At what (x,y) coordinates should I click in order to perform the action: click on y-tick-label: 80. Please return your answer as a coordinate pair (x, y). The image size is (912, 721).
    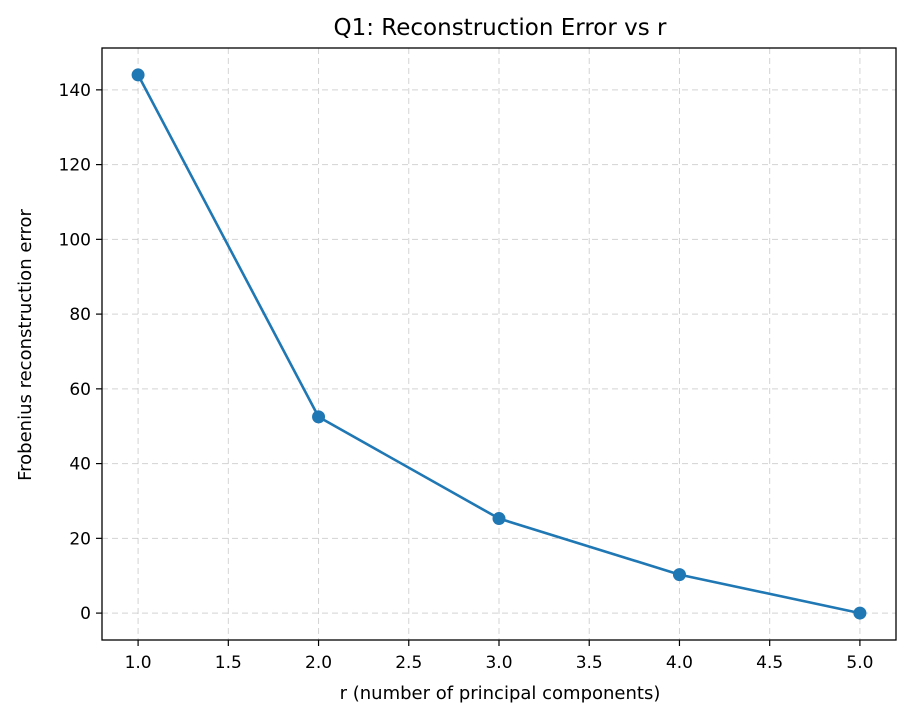
    Looking at the image, I should click on (80, 315).